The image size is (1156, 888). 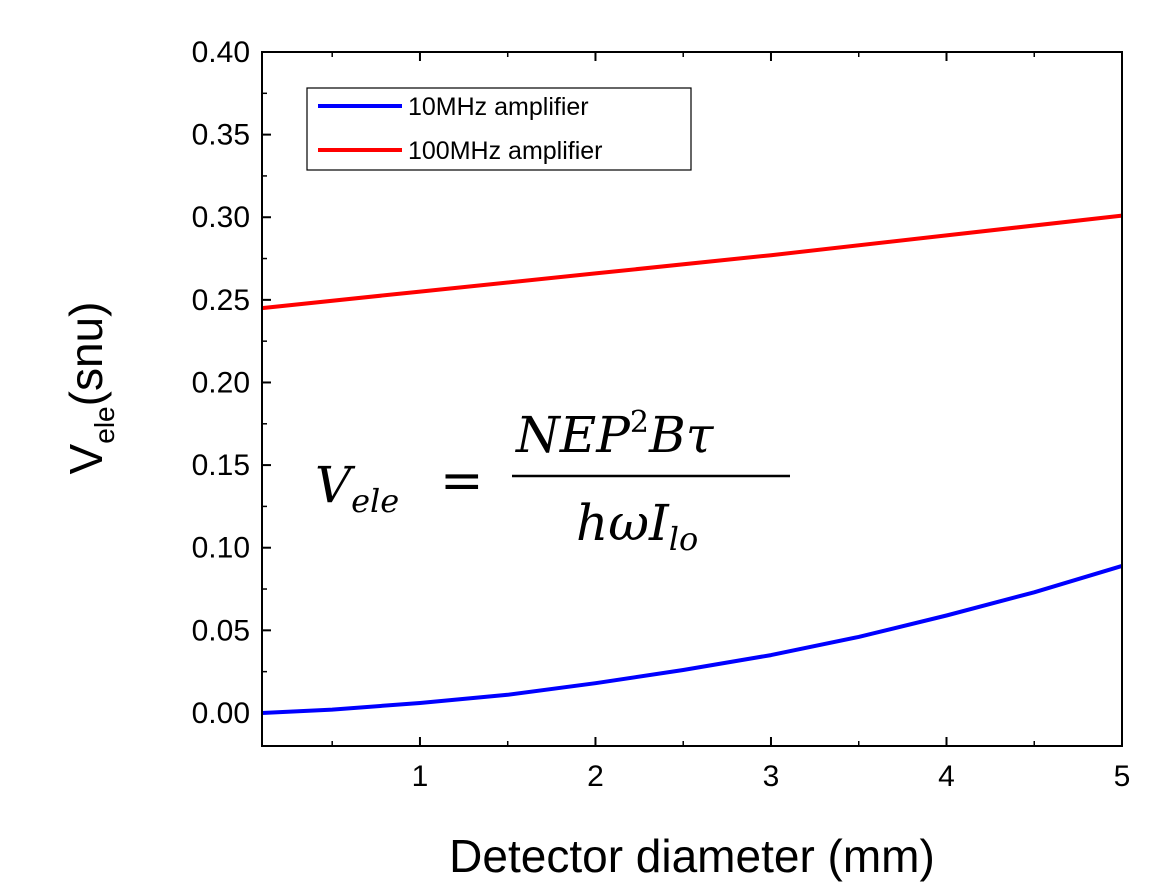 I want to click on equation-equals: =, so click(x=462, y=481).